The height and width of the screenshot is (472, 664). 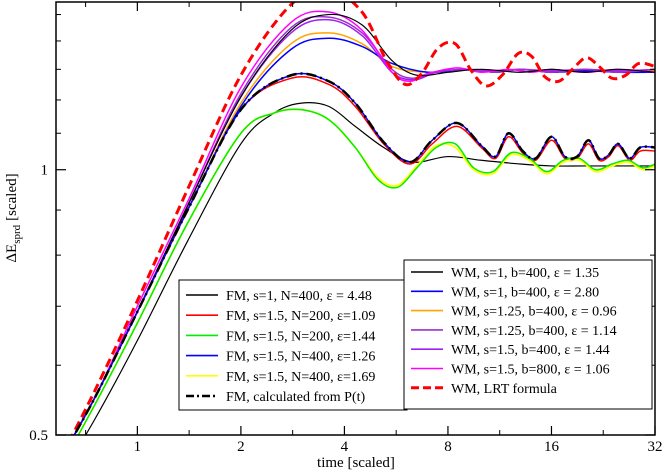 What do you see at coordinates (138, 447) in the screenshot?
I see `x-tick-label: 1` at bounding box center [138, 447].